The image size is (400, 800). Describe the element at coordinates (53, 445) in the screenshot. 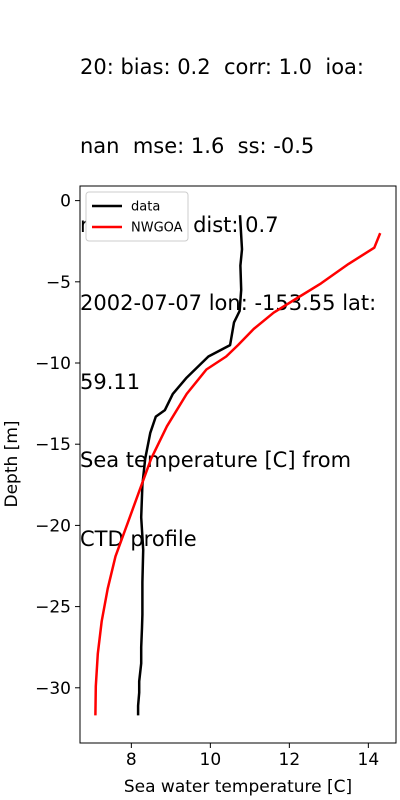

I see `y-tick-label: −15` at that location.